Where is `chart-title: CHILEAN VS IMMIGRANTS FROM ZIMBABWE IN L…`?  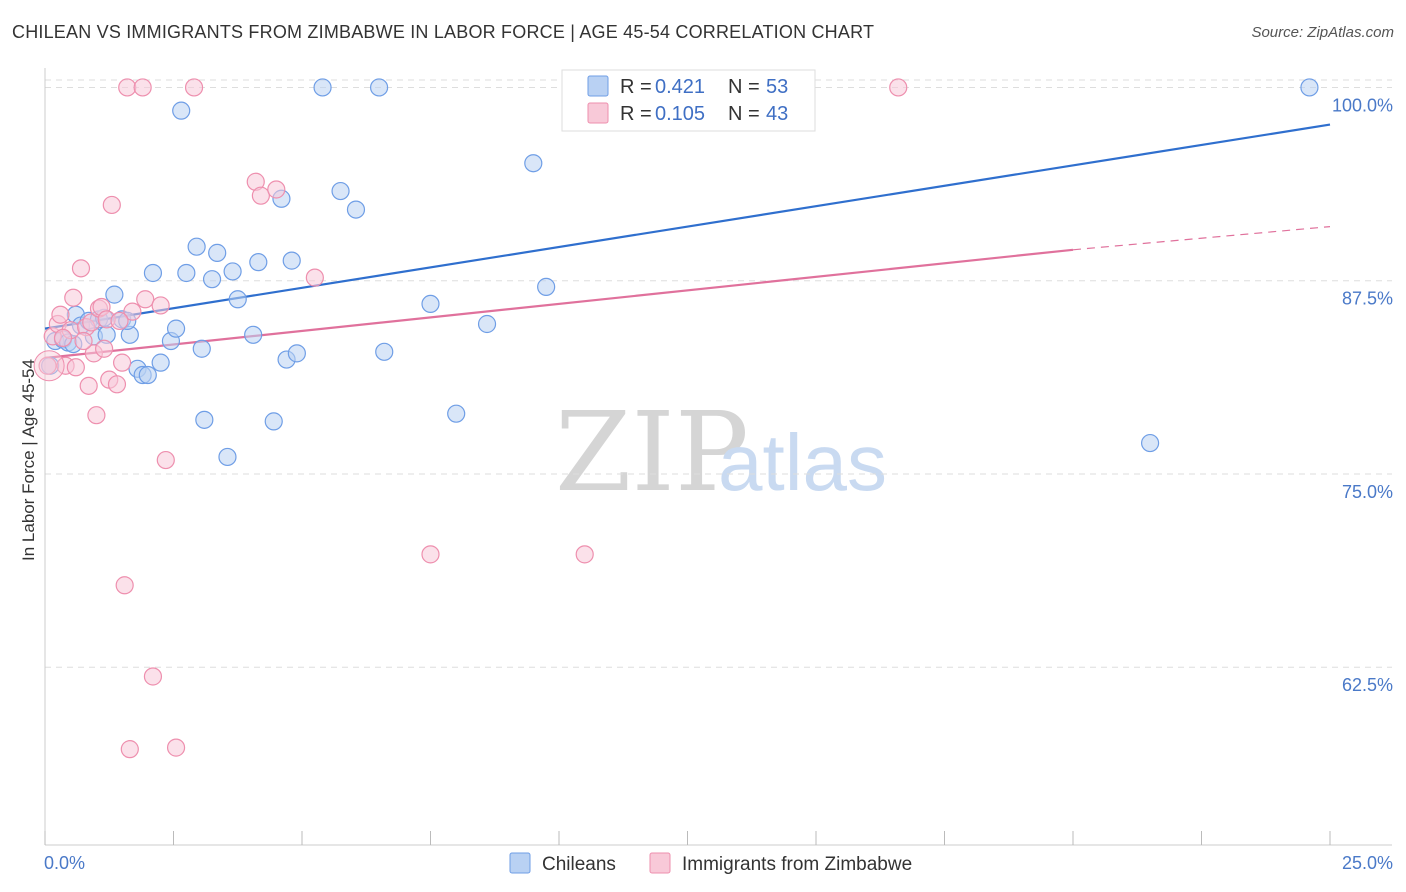 chart-title: CHILEAN VS IMMIGRANTS FROM ZIMBABWE IN L… is located at coordinates (443, 32).